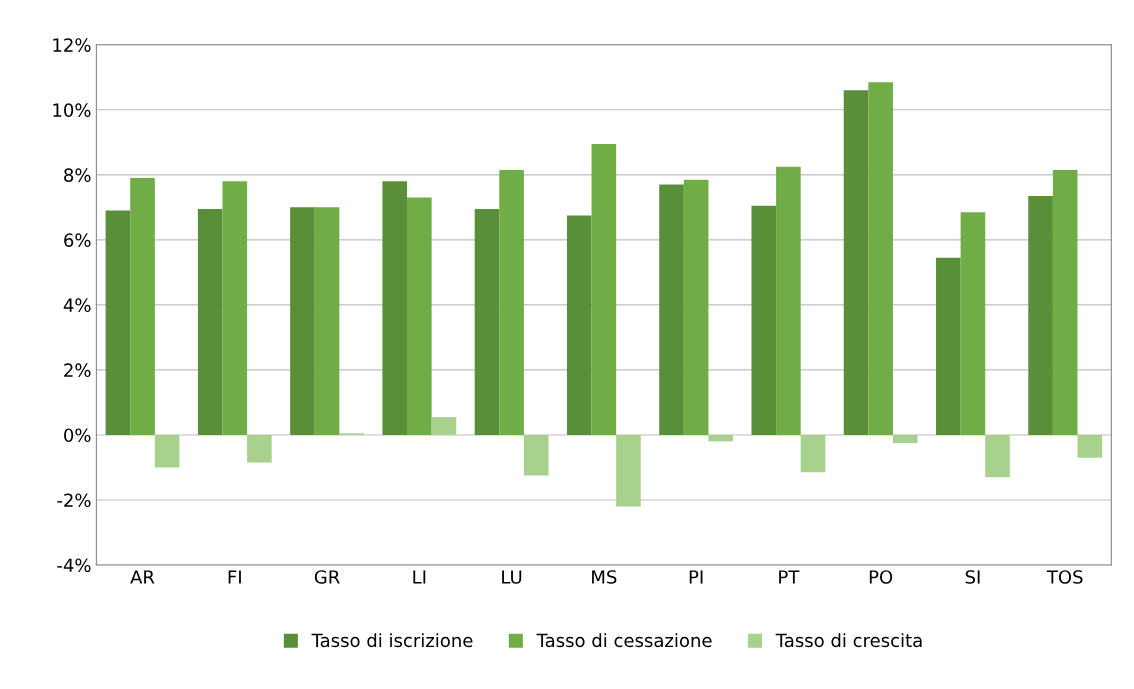  I want to click on x-tick-label: LI, so click(419, 577).